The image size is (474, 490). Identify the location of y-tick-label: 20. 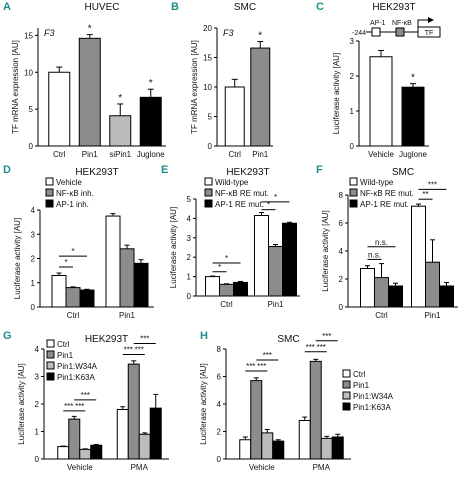
(207, 28).